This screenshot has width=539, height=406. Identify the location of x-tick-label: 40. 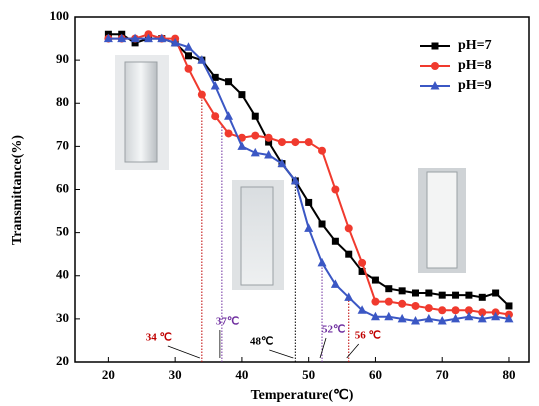
(241, 374).